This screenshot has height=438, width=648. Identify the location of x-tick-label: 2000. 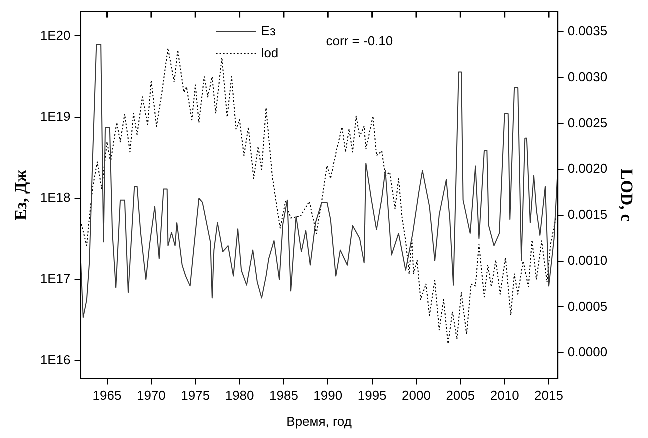
(416, 396).